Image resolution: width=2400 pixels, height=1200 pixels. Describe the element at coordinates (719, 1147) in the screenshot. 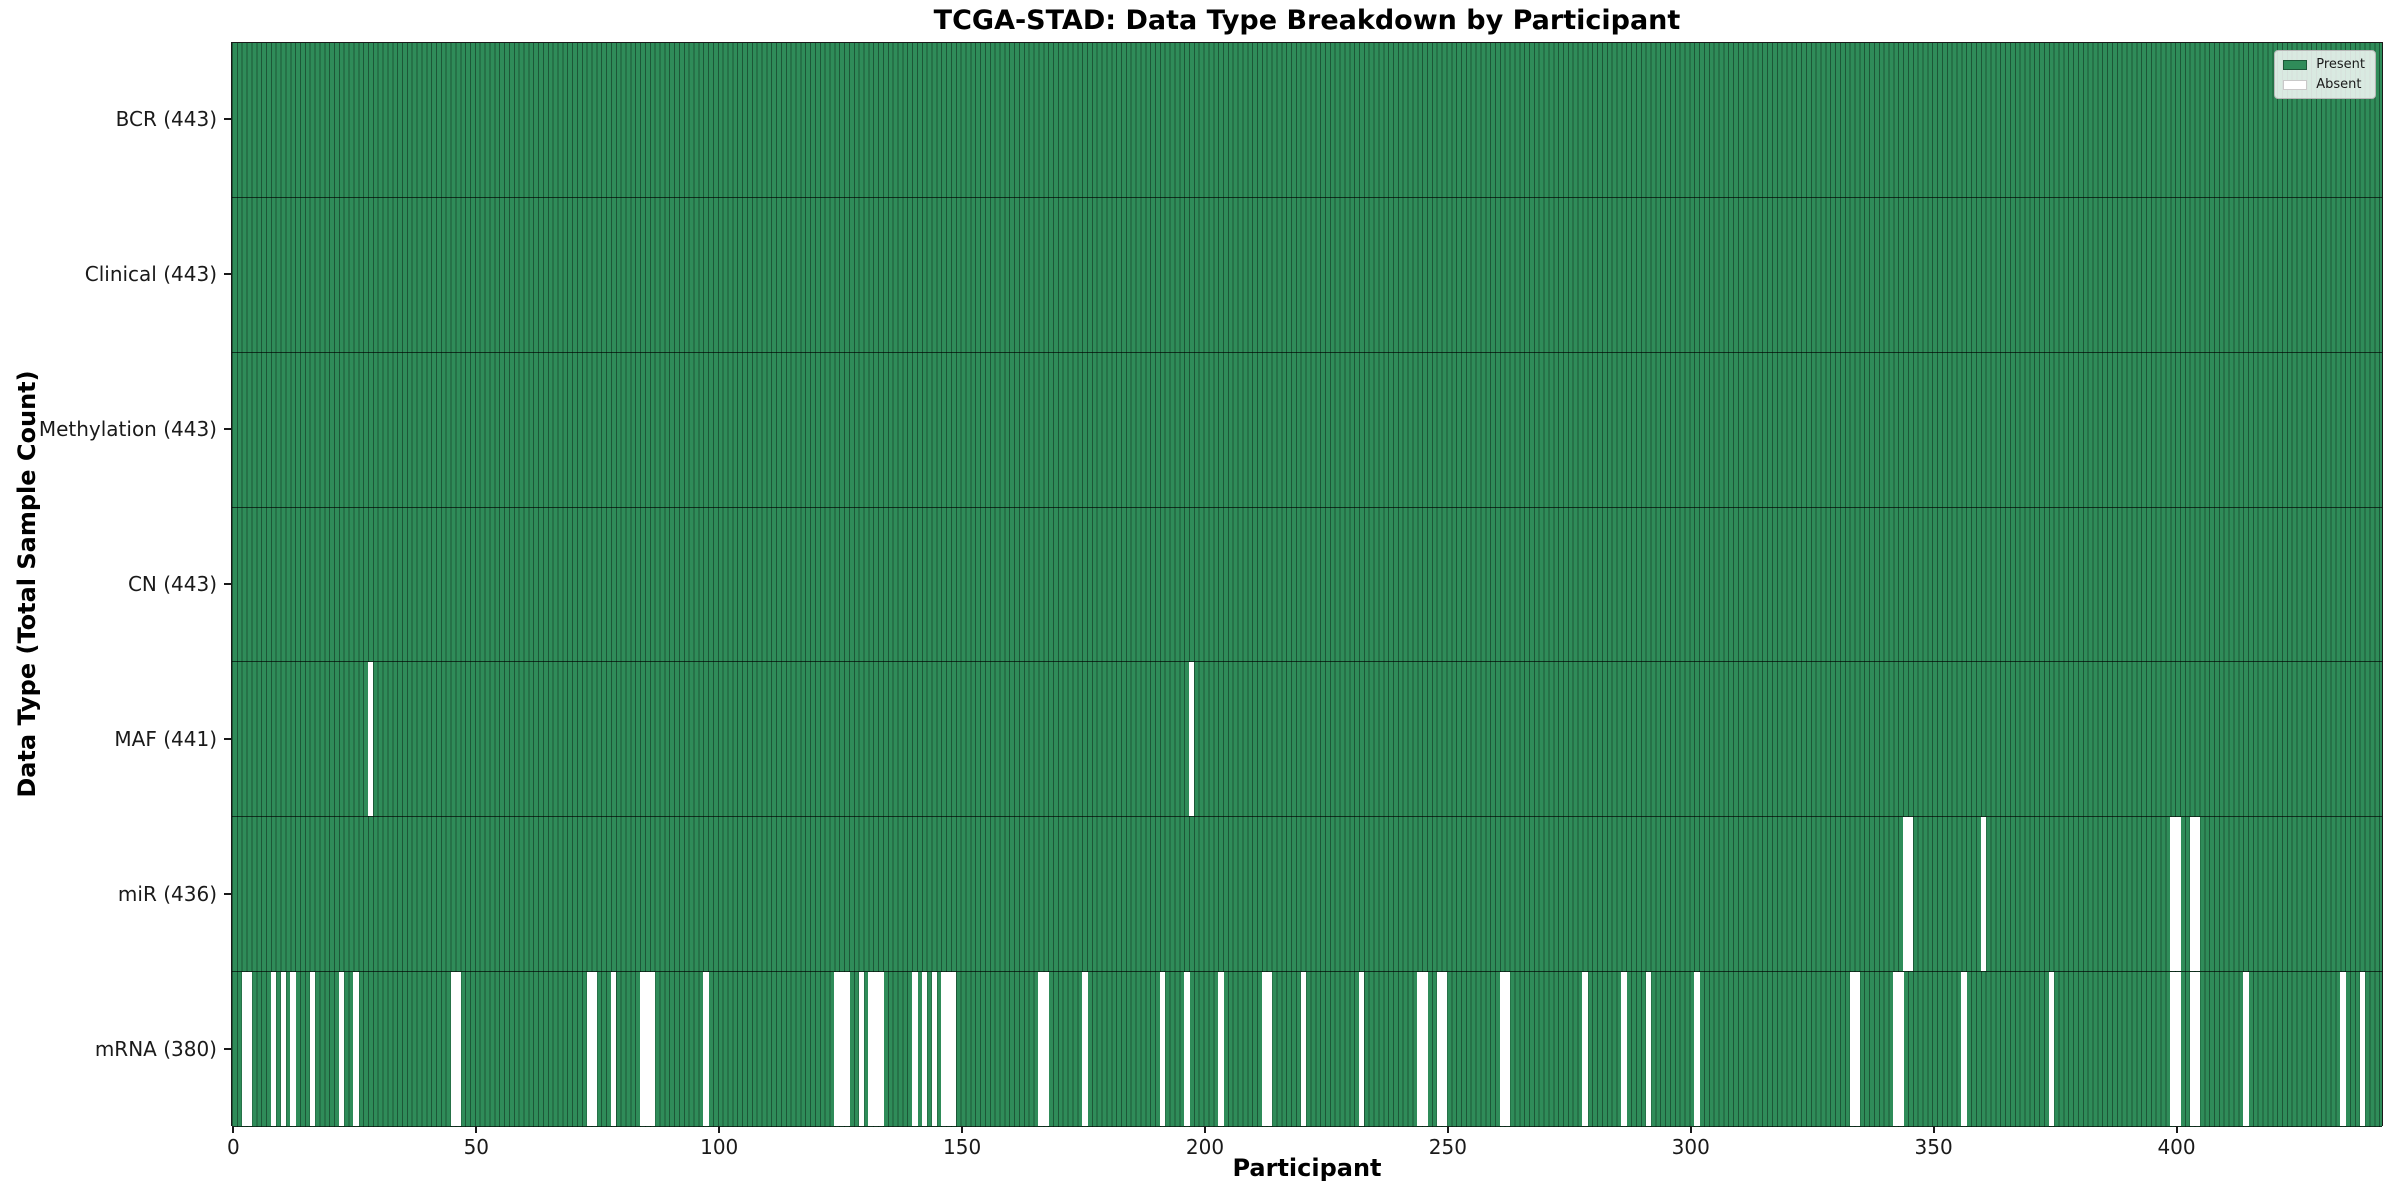

I see `x-tick-label-100: 100` at that location.